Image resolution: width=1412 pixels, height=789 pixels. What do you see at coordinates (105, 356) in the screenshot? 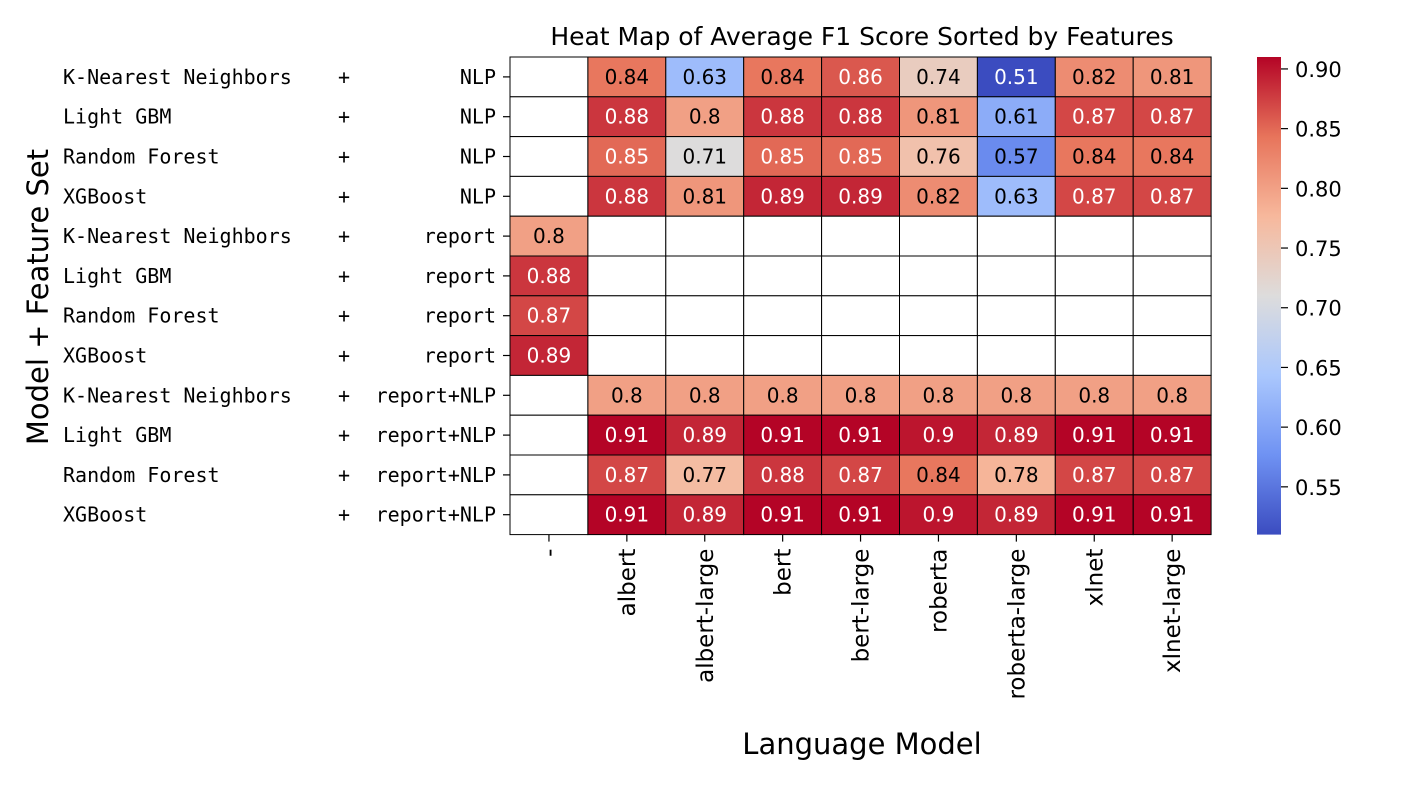
I see `row-label-model: XGBoost` at bounding box center [105, 356].